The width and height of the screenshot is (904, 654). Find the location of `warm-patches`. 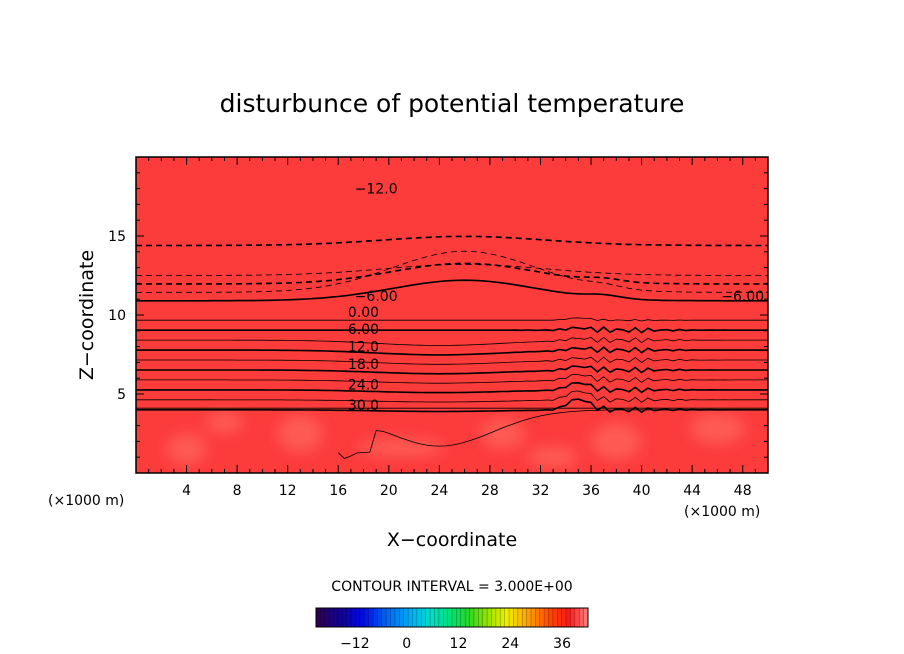

warm-patches is located at coordinates (456, 440).